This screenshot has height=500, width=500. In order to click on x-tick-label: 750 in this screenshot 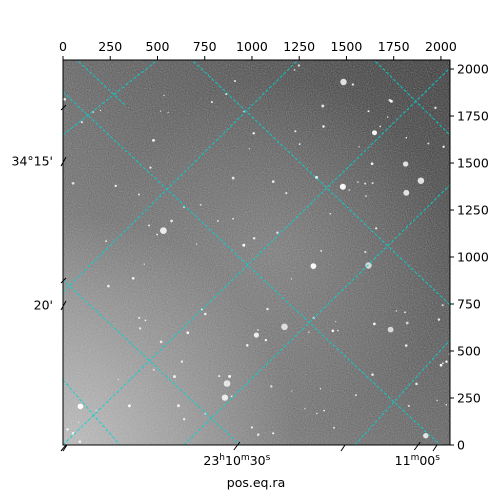, I will do `click(205, 46)`.